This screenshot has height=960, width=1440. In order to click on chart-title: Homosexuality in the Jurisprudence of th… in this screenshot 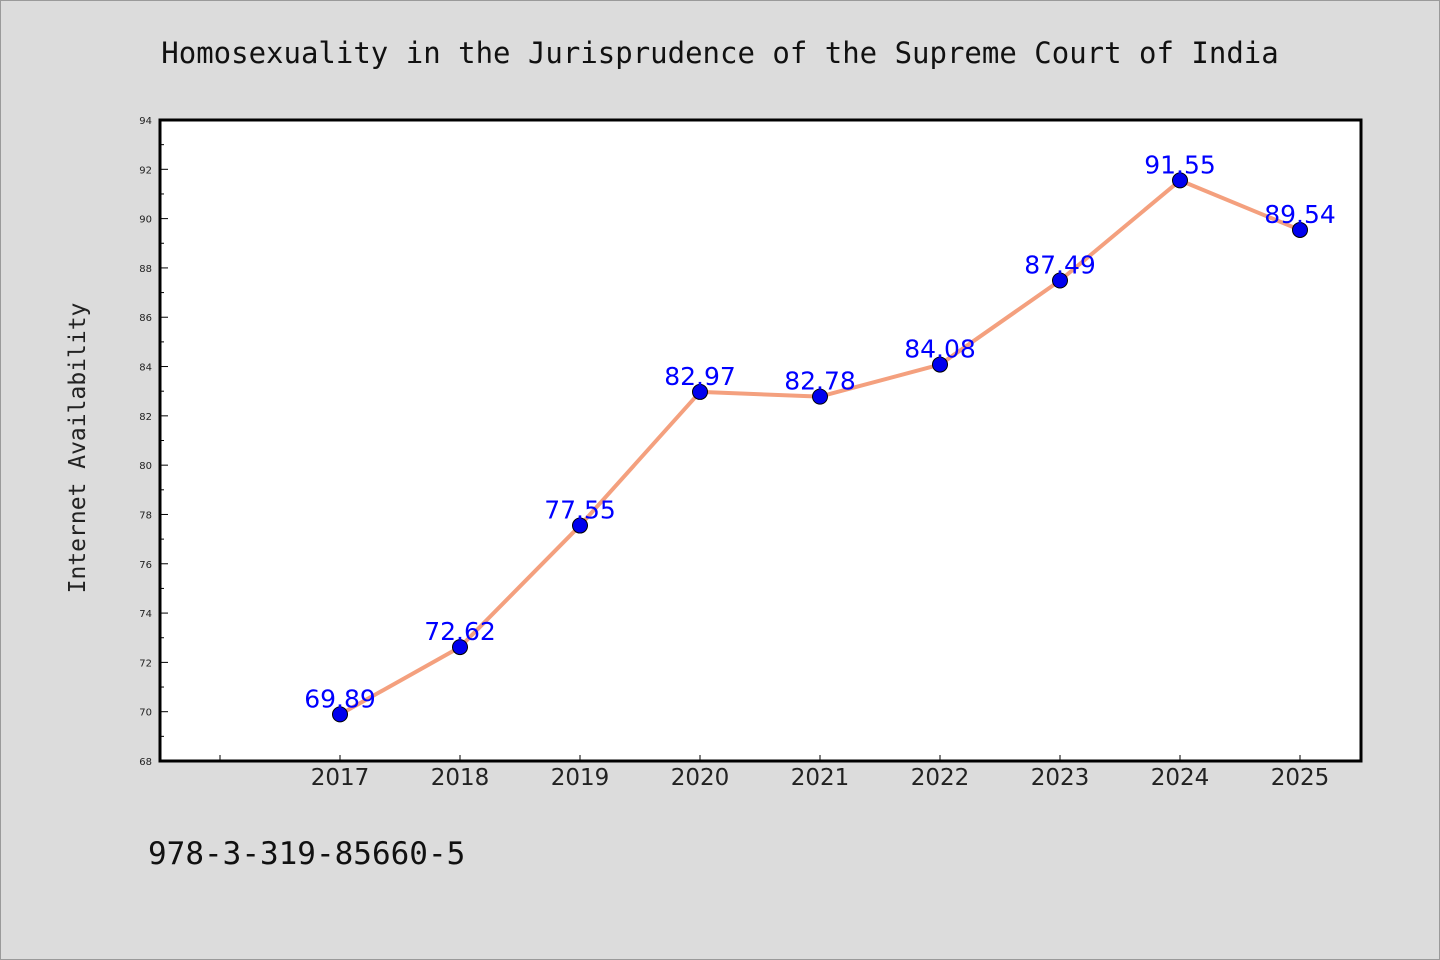, I will do `click(719, 53)`.